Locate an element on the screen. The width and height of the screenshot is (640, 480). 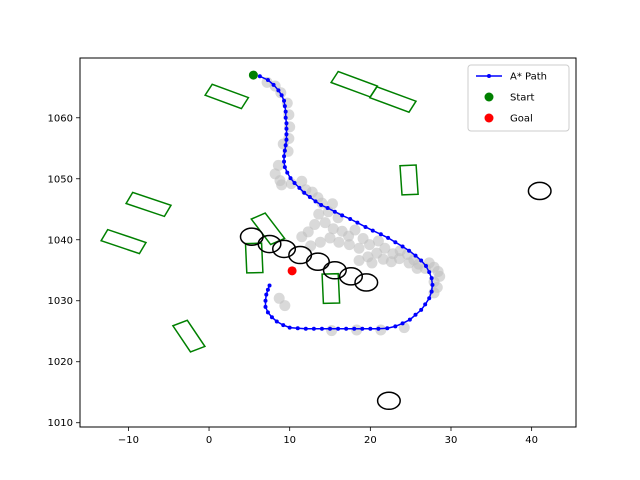
y-tick-label: 1040 is located at coordinates (60, 240).